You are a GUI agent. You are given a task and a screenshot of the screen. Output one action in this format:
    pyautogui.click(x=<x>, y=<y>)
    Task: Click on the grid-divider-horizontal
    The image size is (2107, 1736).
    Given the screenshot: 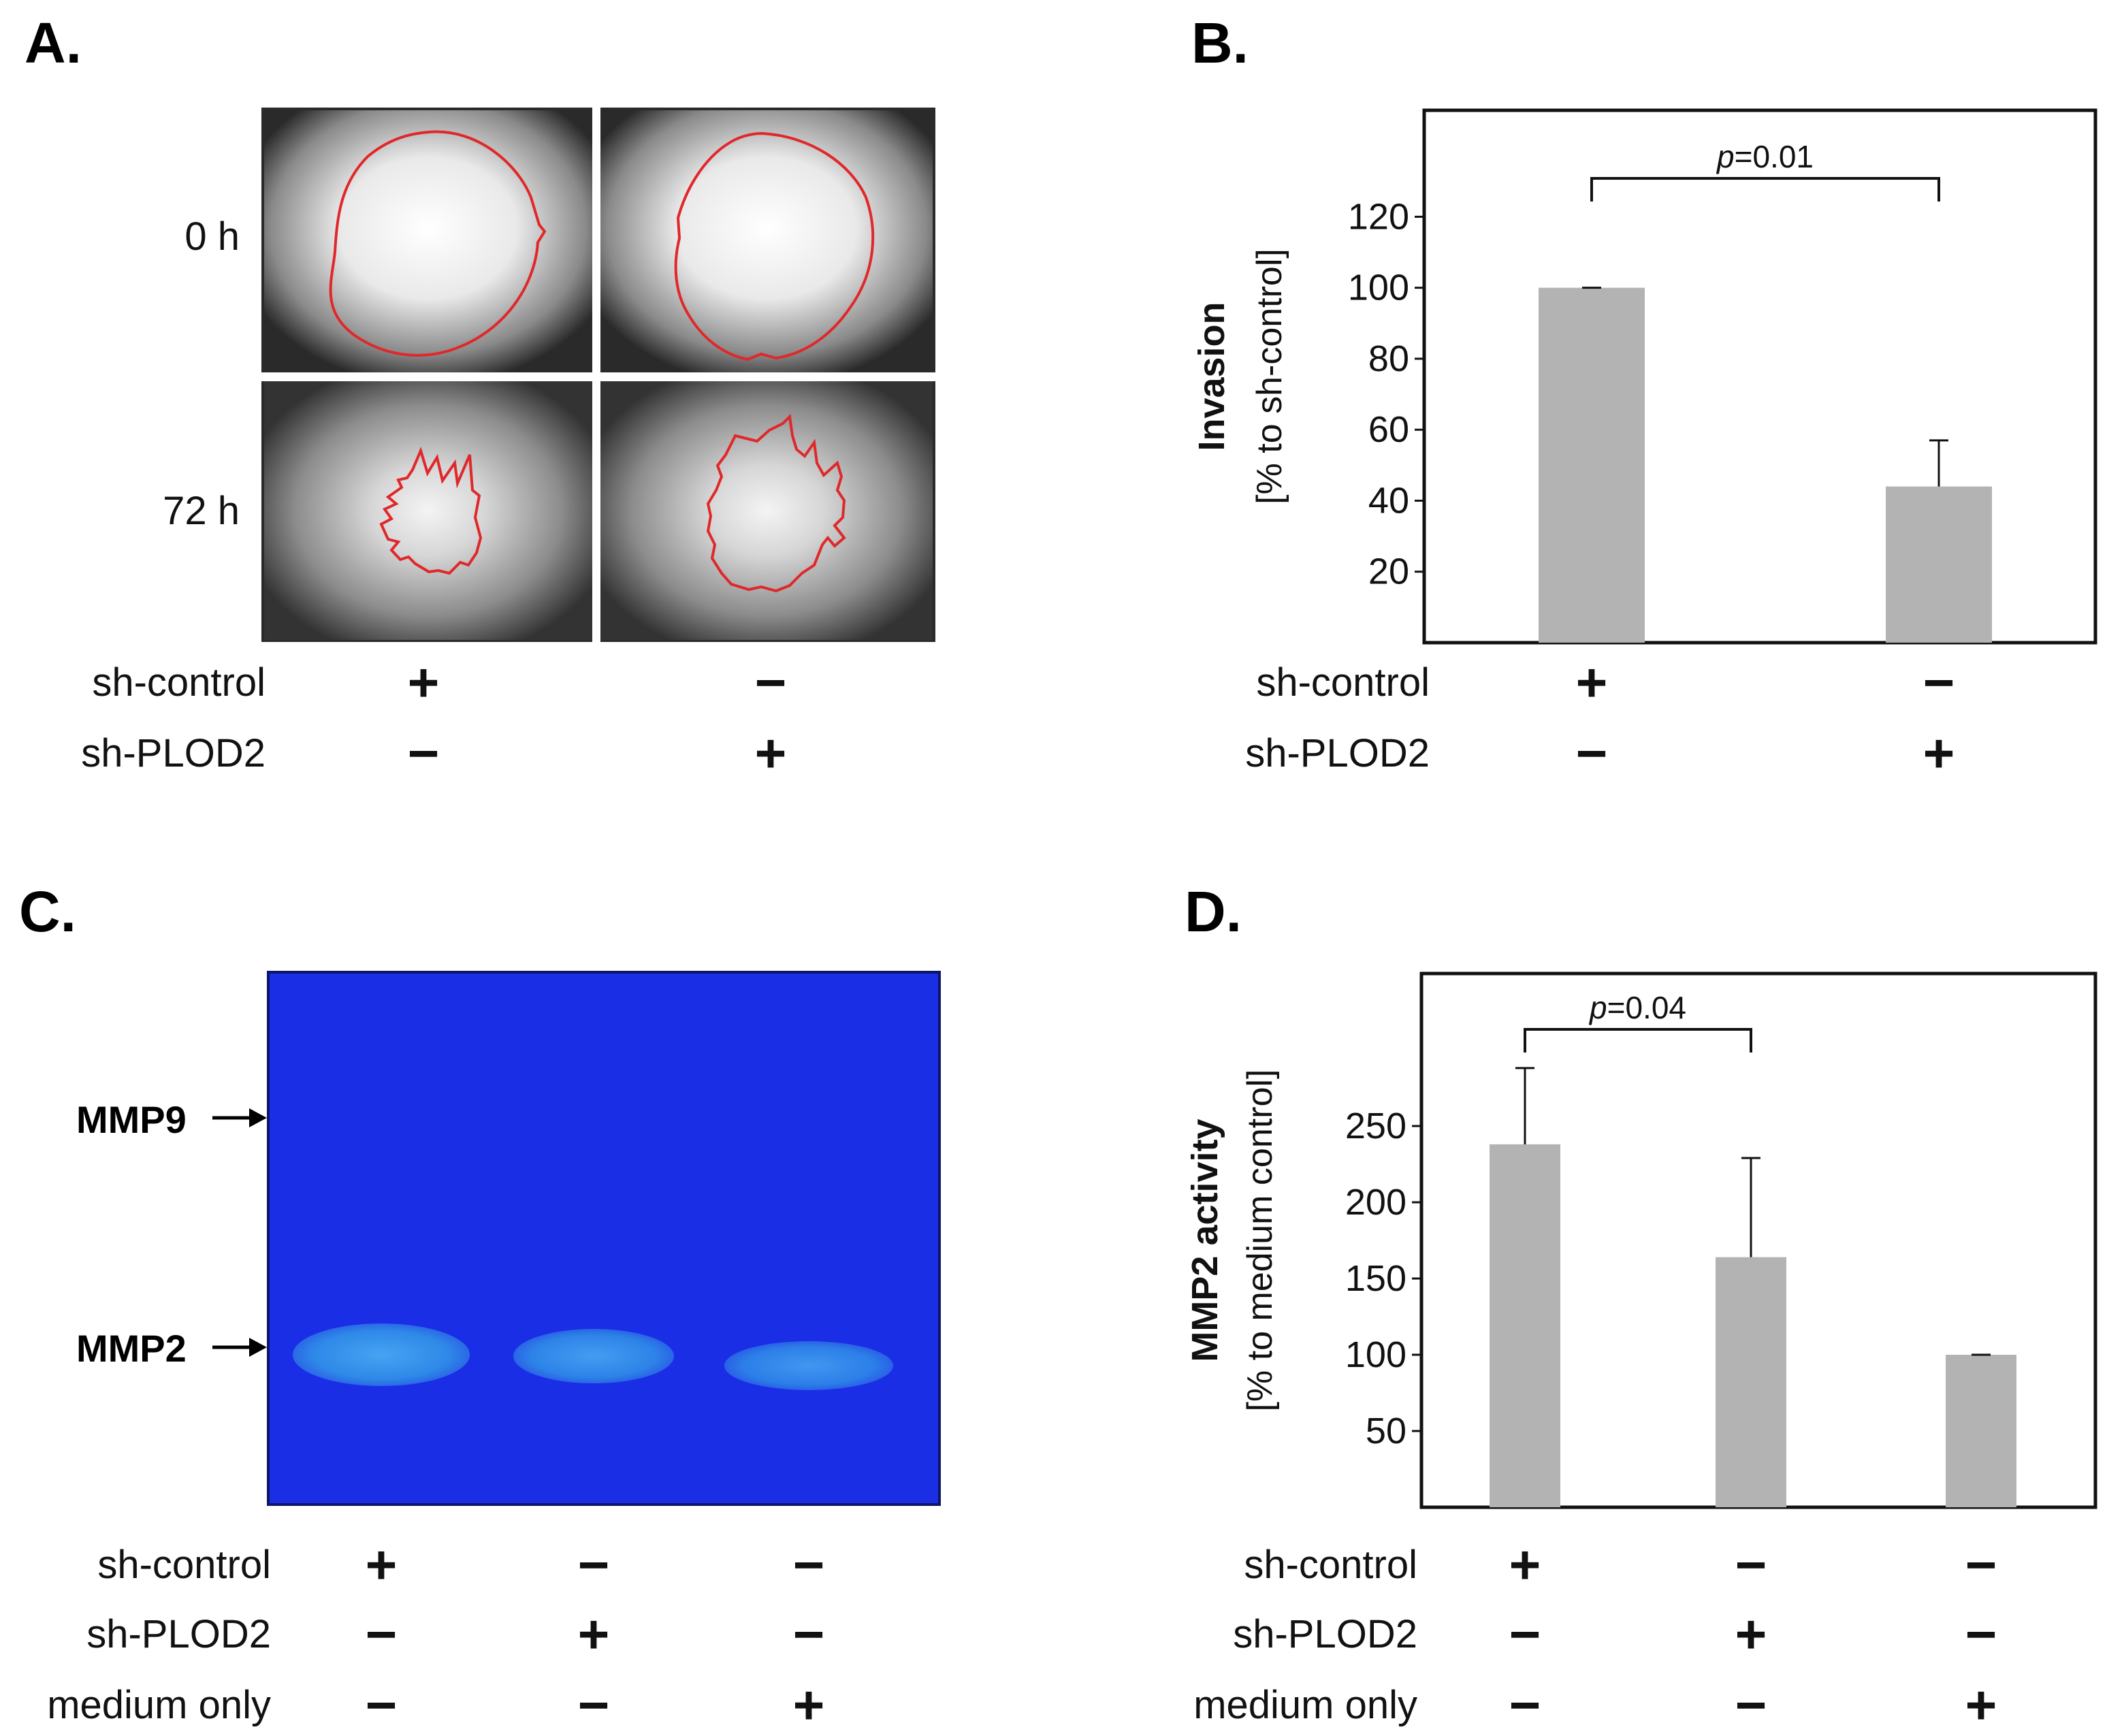 What is the action you would take?
    pyautogui.click(x=598, y=376)
    